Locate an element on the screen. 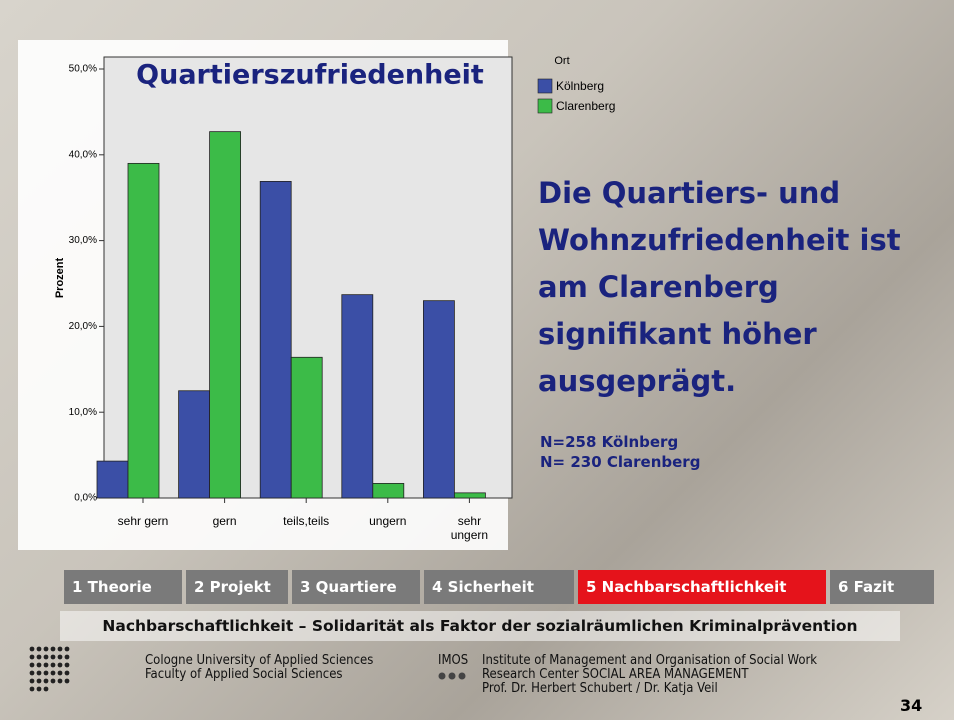 This screenshot has width=954, height=720. y-tick-label: 40,0% is located at coordinates (83, 154).